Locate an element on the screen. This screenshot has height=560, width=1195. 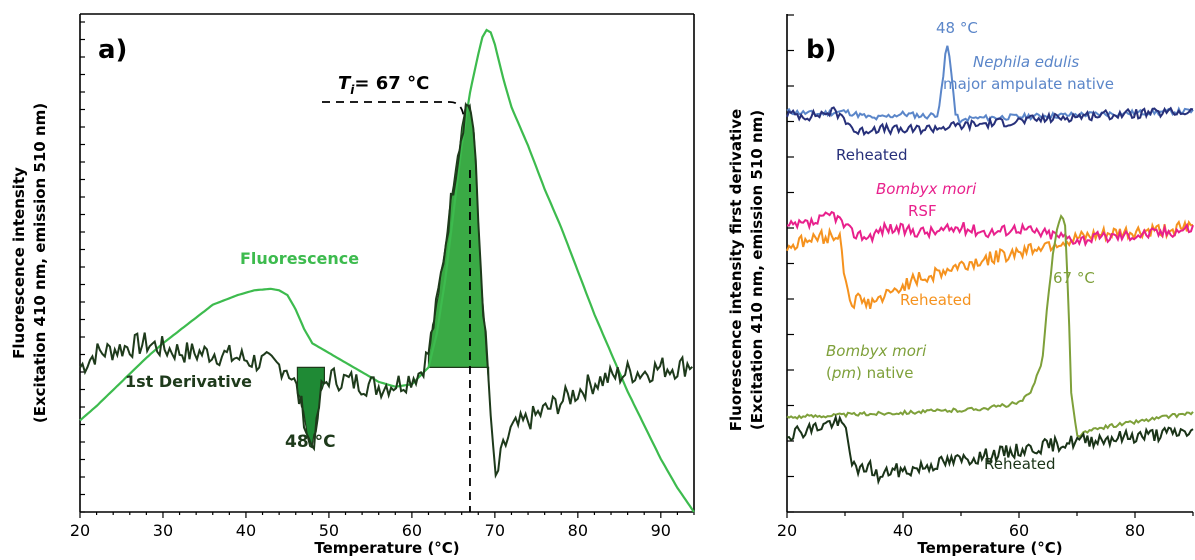
nephila-reheated-label: Reheated is located at coordinates (872, 155).